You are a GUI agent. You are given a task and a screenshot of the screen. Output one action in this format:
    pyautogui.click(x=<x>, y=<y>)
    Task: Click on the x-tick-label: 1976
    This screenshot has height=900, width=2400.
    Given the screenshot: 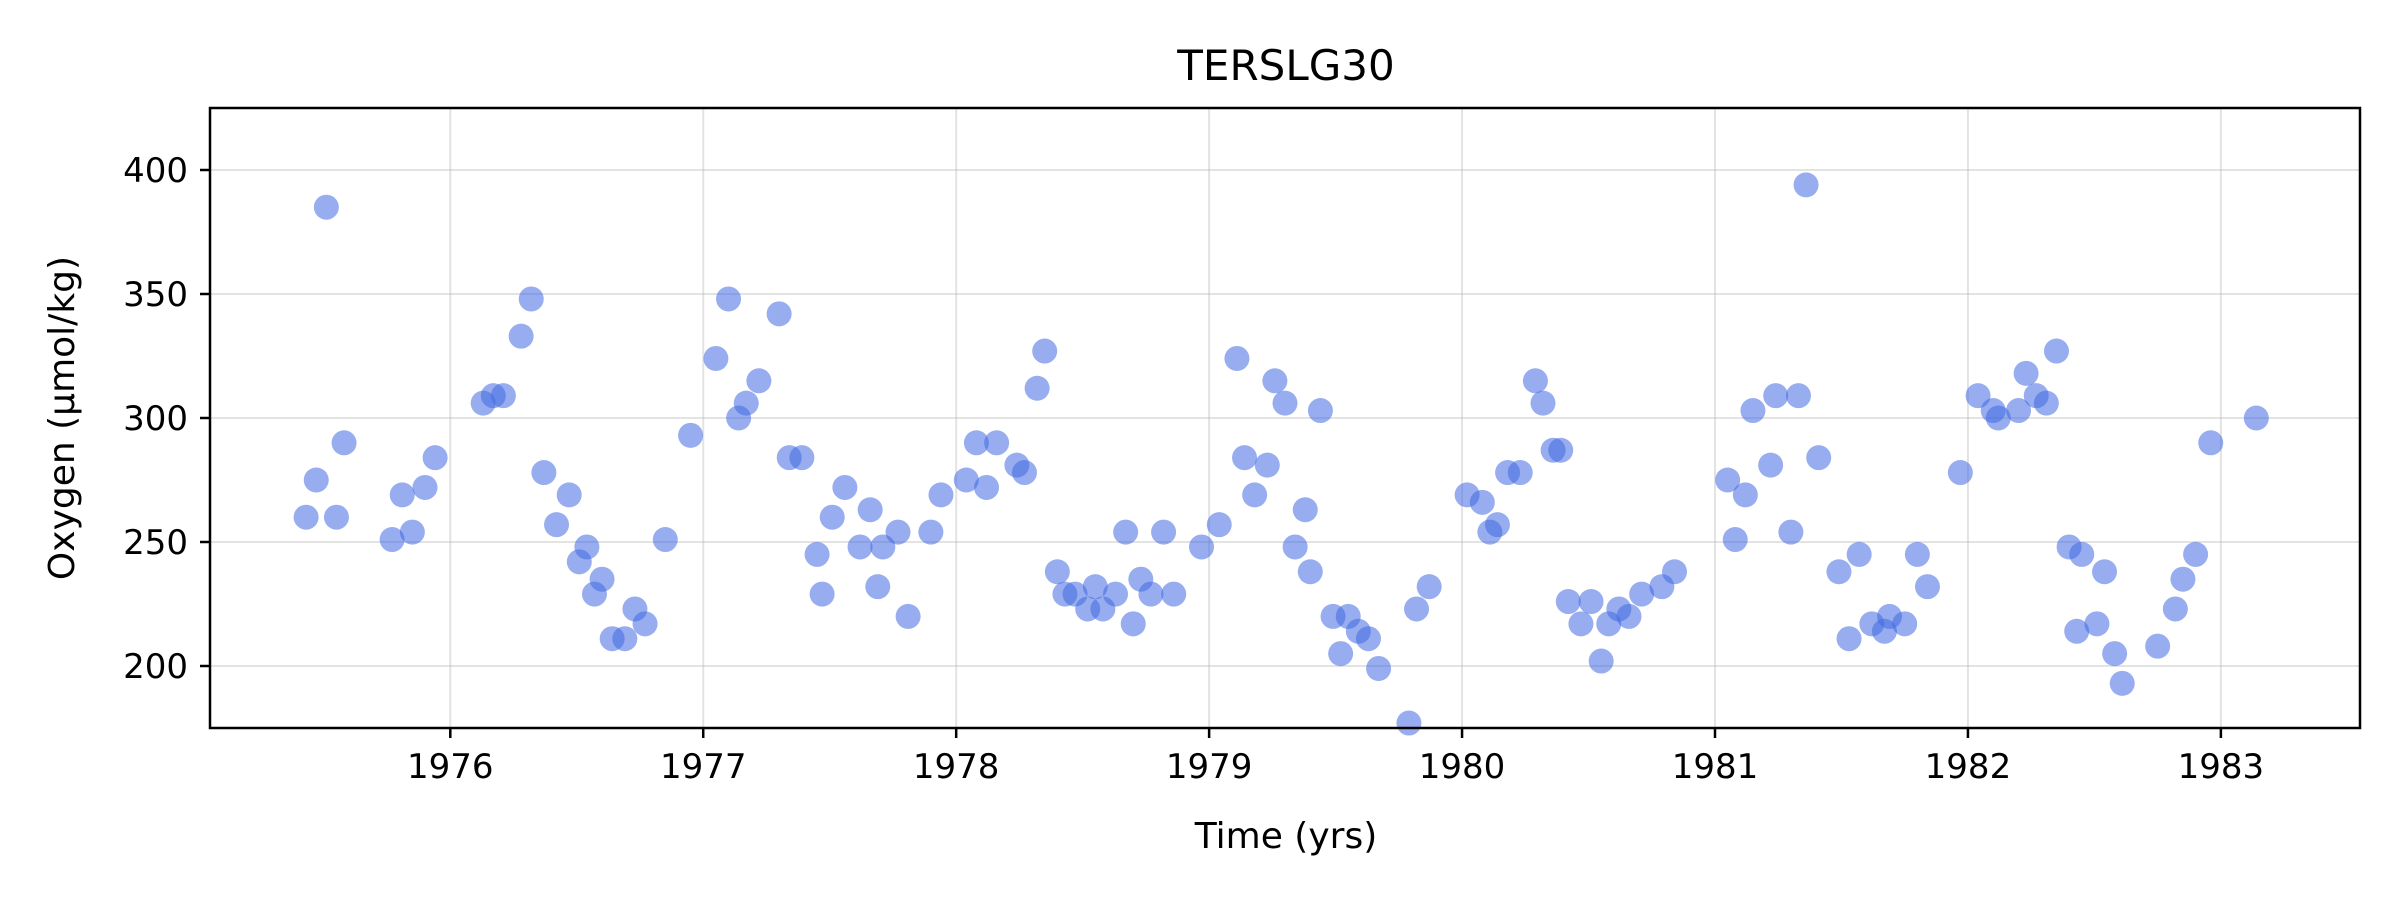 What is the action you would take?
    pyautogui.click(x=450, y=767)
    